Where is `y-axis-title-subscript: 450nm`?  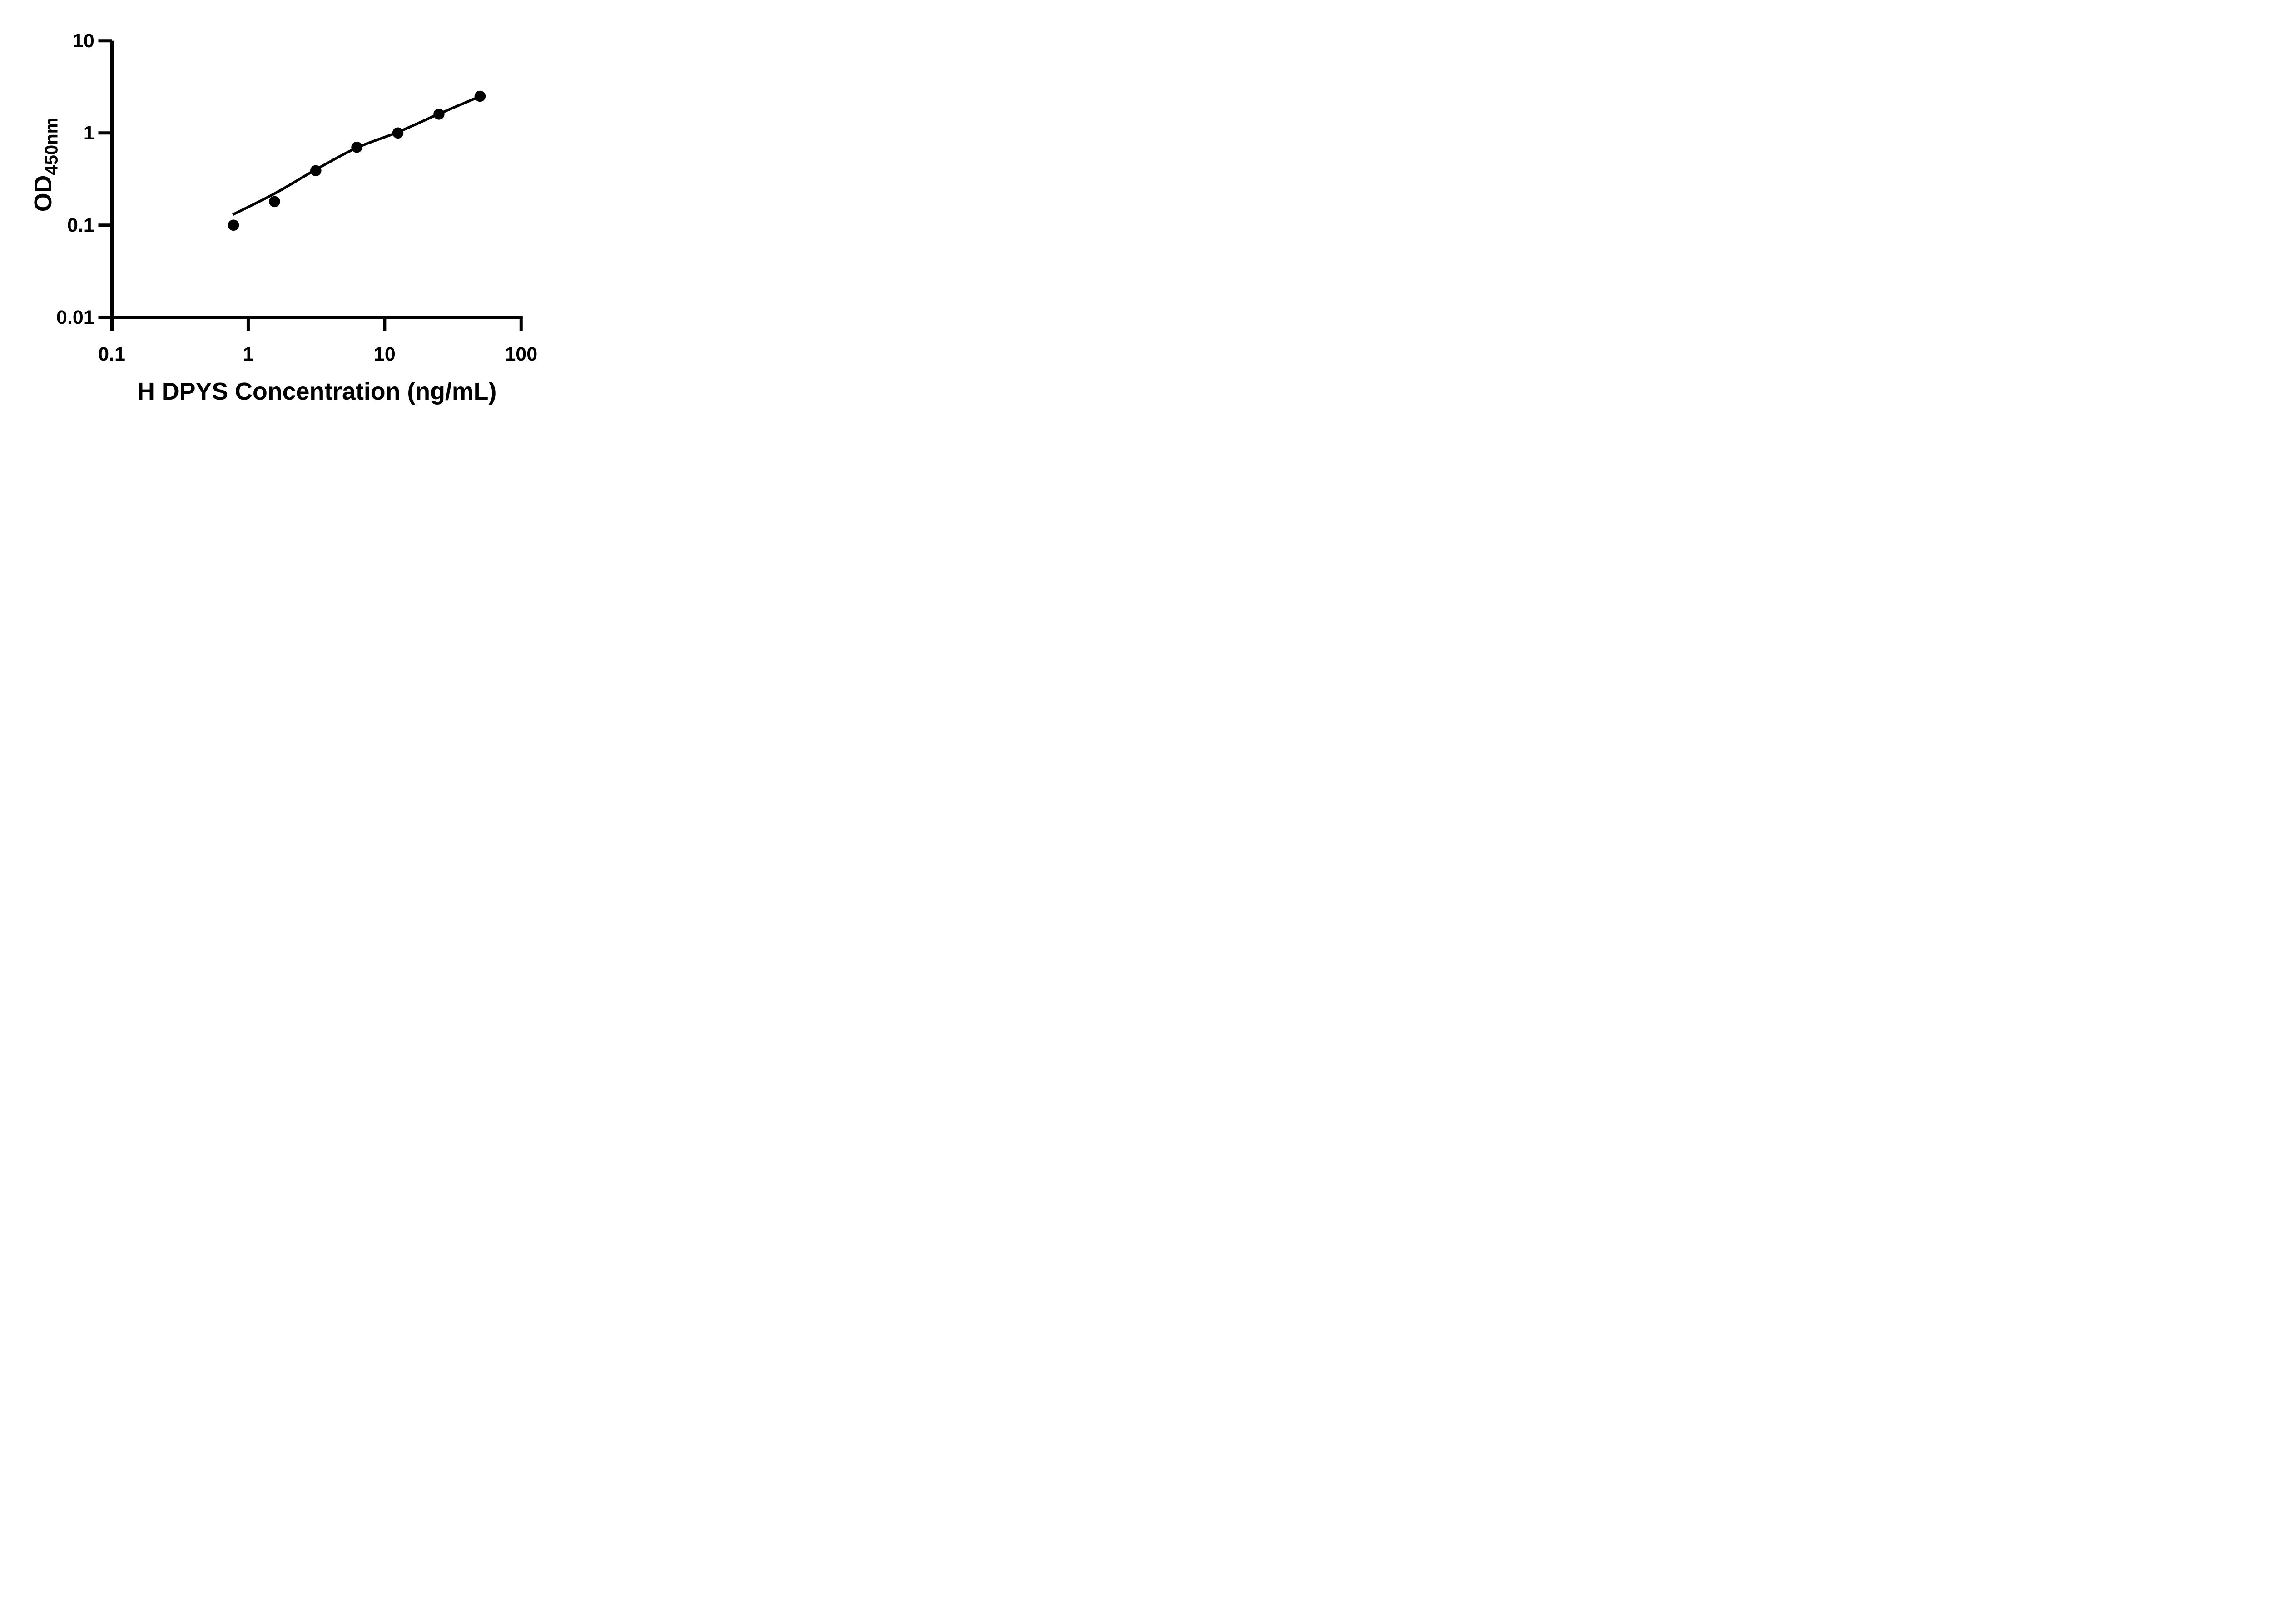
y-axis-title-subscript: 450nm is located at coordinates (52, 146).